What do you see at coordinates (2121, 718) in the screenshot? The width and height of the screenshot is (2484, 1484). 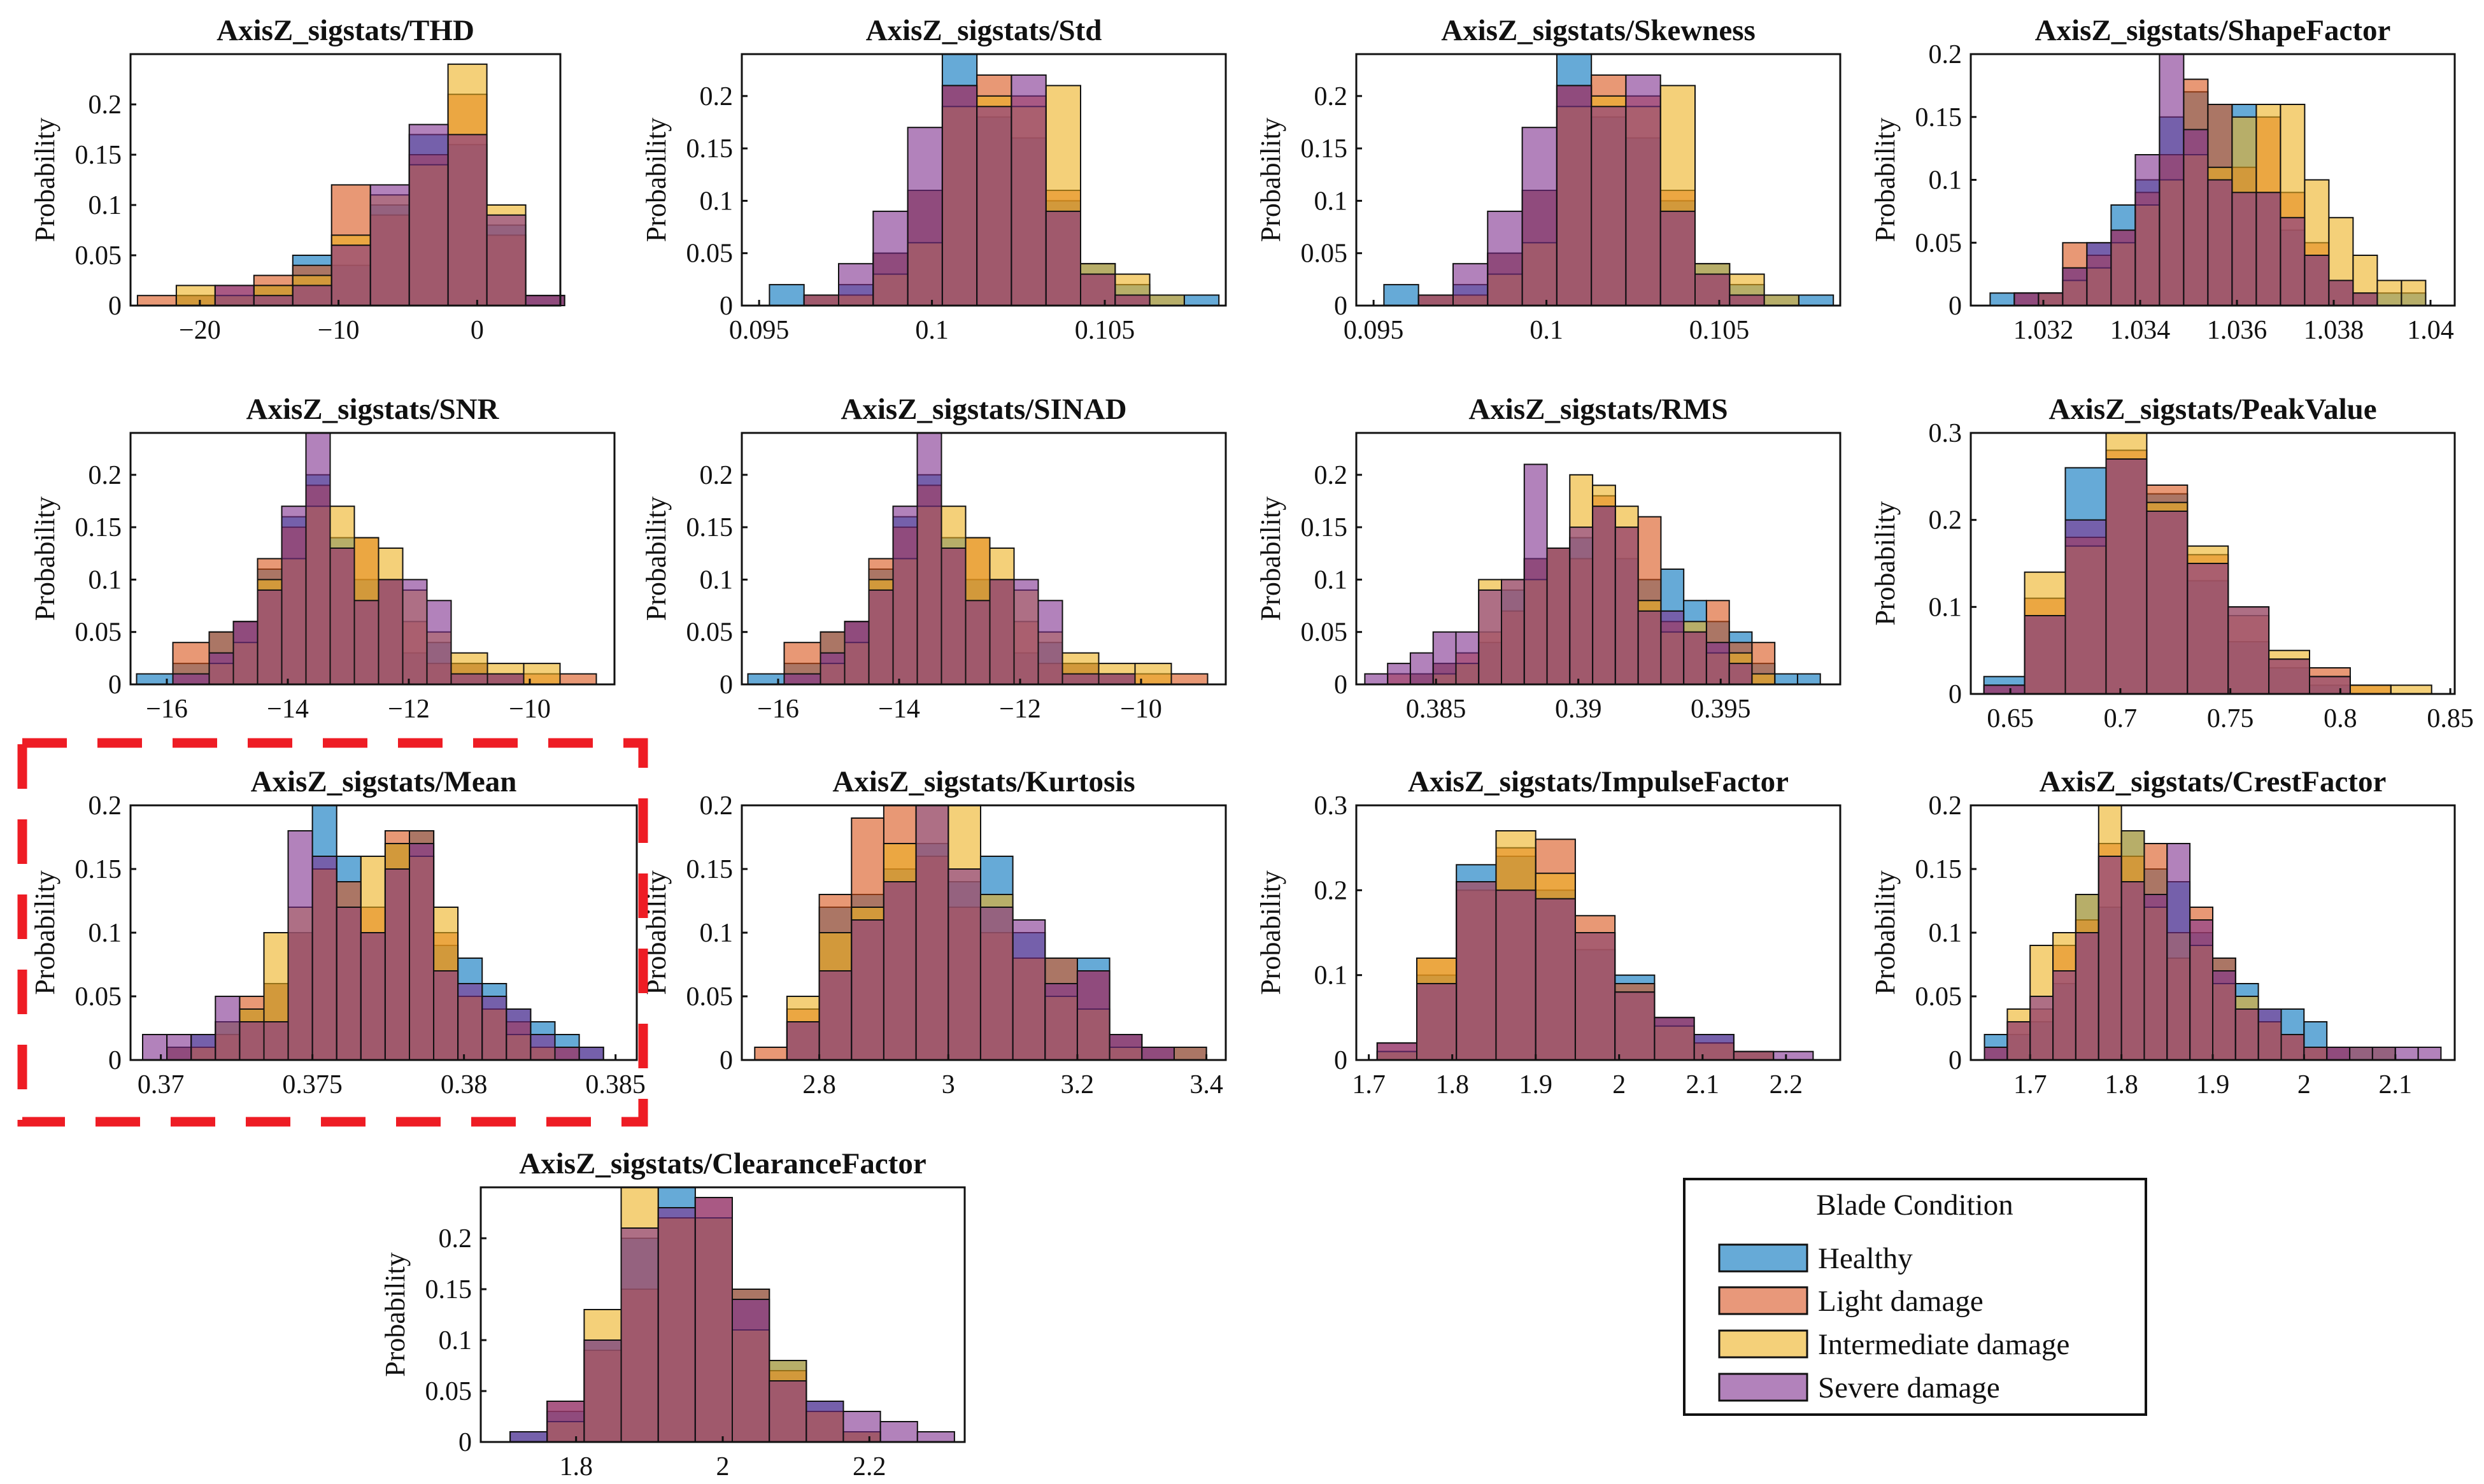 I see `x-tick-label: 0.7` at bounding box center [2121, 718].